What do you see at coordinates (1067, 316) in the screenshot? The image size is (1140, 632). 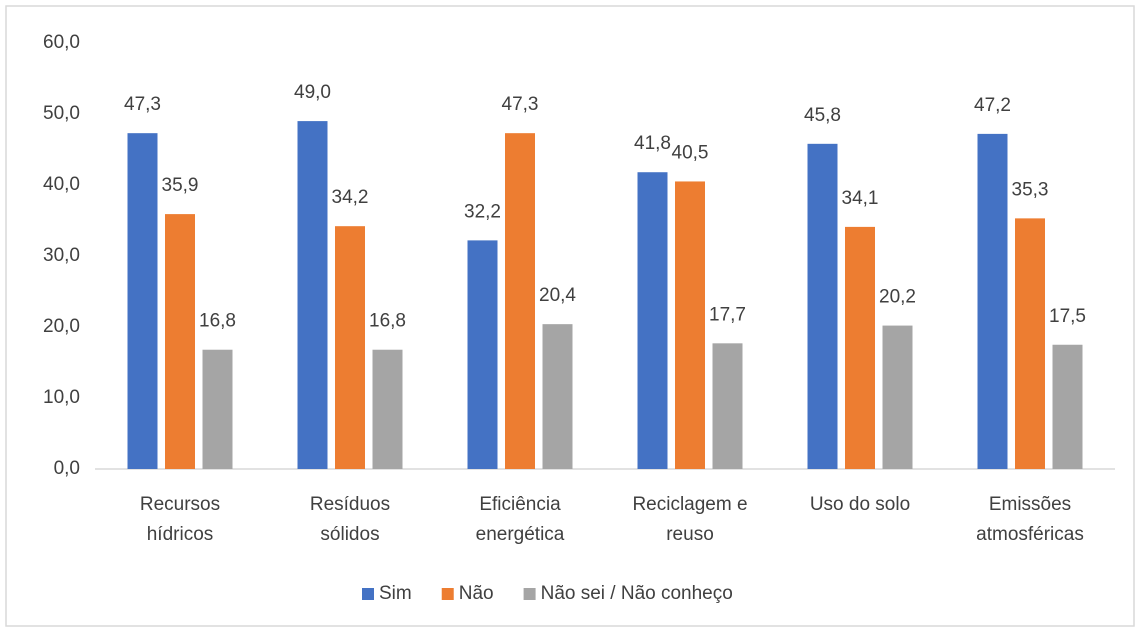 I see `data-label: 17,5` at bounding box center [1067, 316].